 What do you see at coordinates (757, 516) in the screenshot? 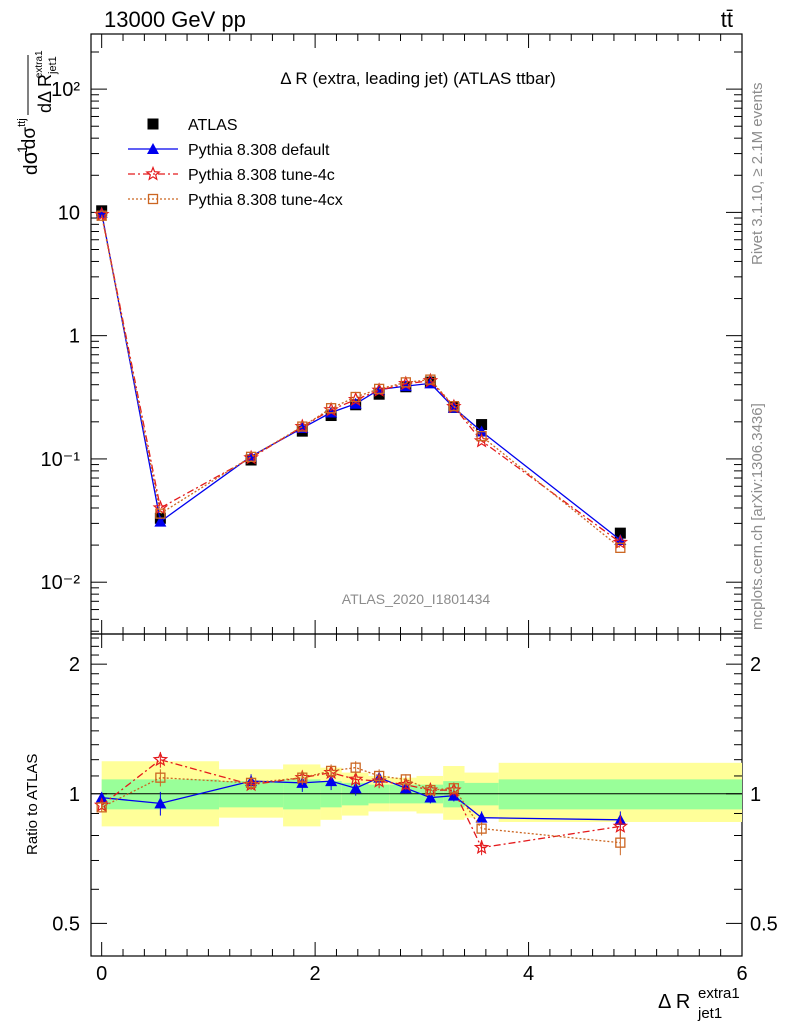
I see `mcplots-label: mcplots.cern.ch [arXiv:1306.3436]` at bounding box center [757, 516].